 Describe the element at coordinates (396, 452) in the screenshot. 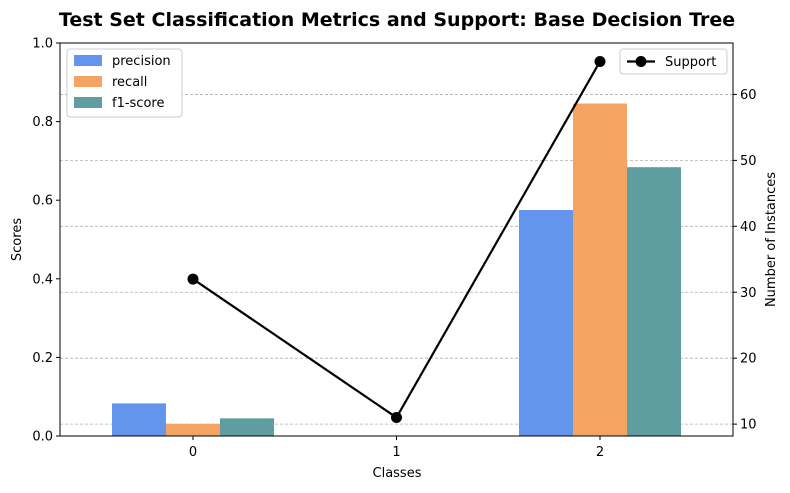

I see `x-tick-label: 1` at that location.